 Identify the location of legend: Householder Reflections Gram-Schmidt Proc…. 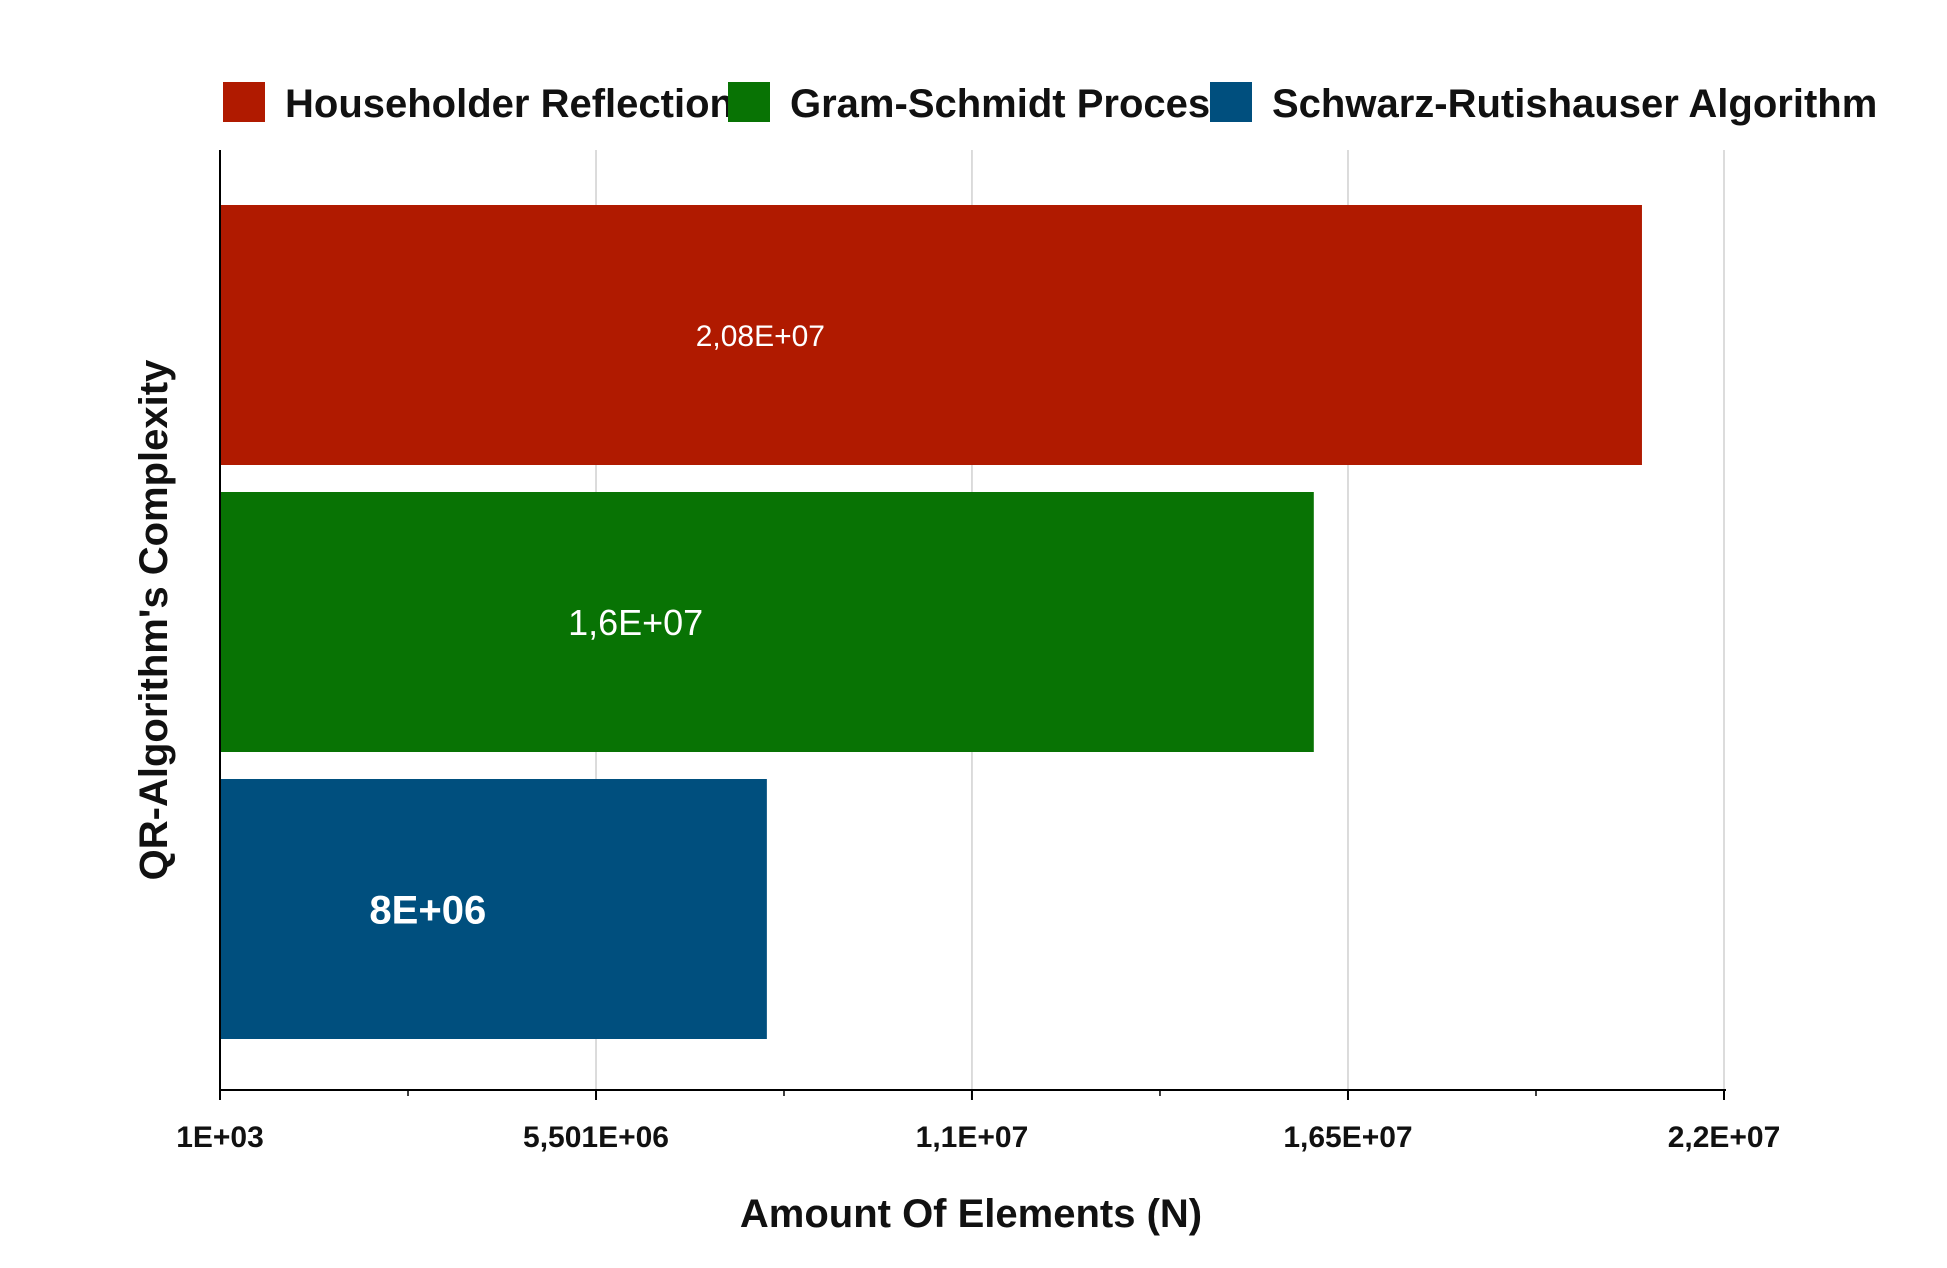
(1050, 104).